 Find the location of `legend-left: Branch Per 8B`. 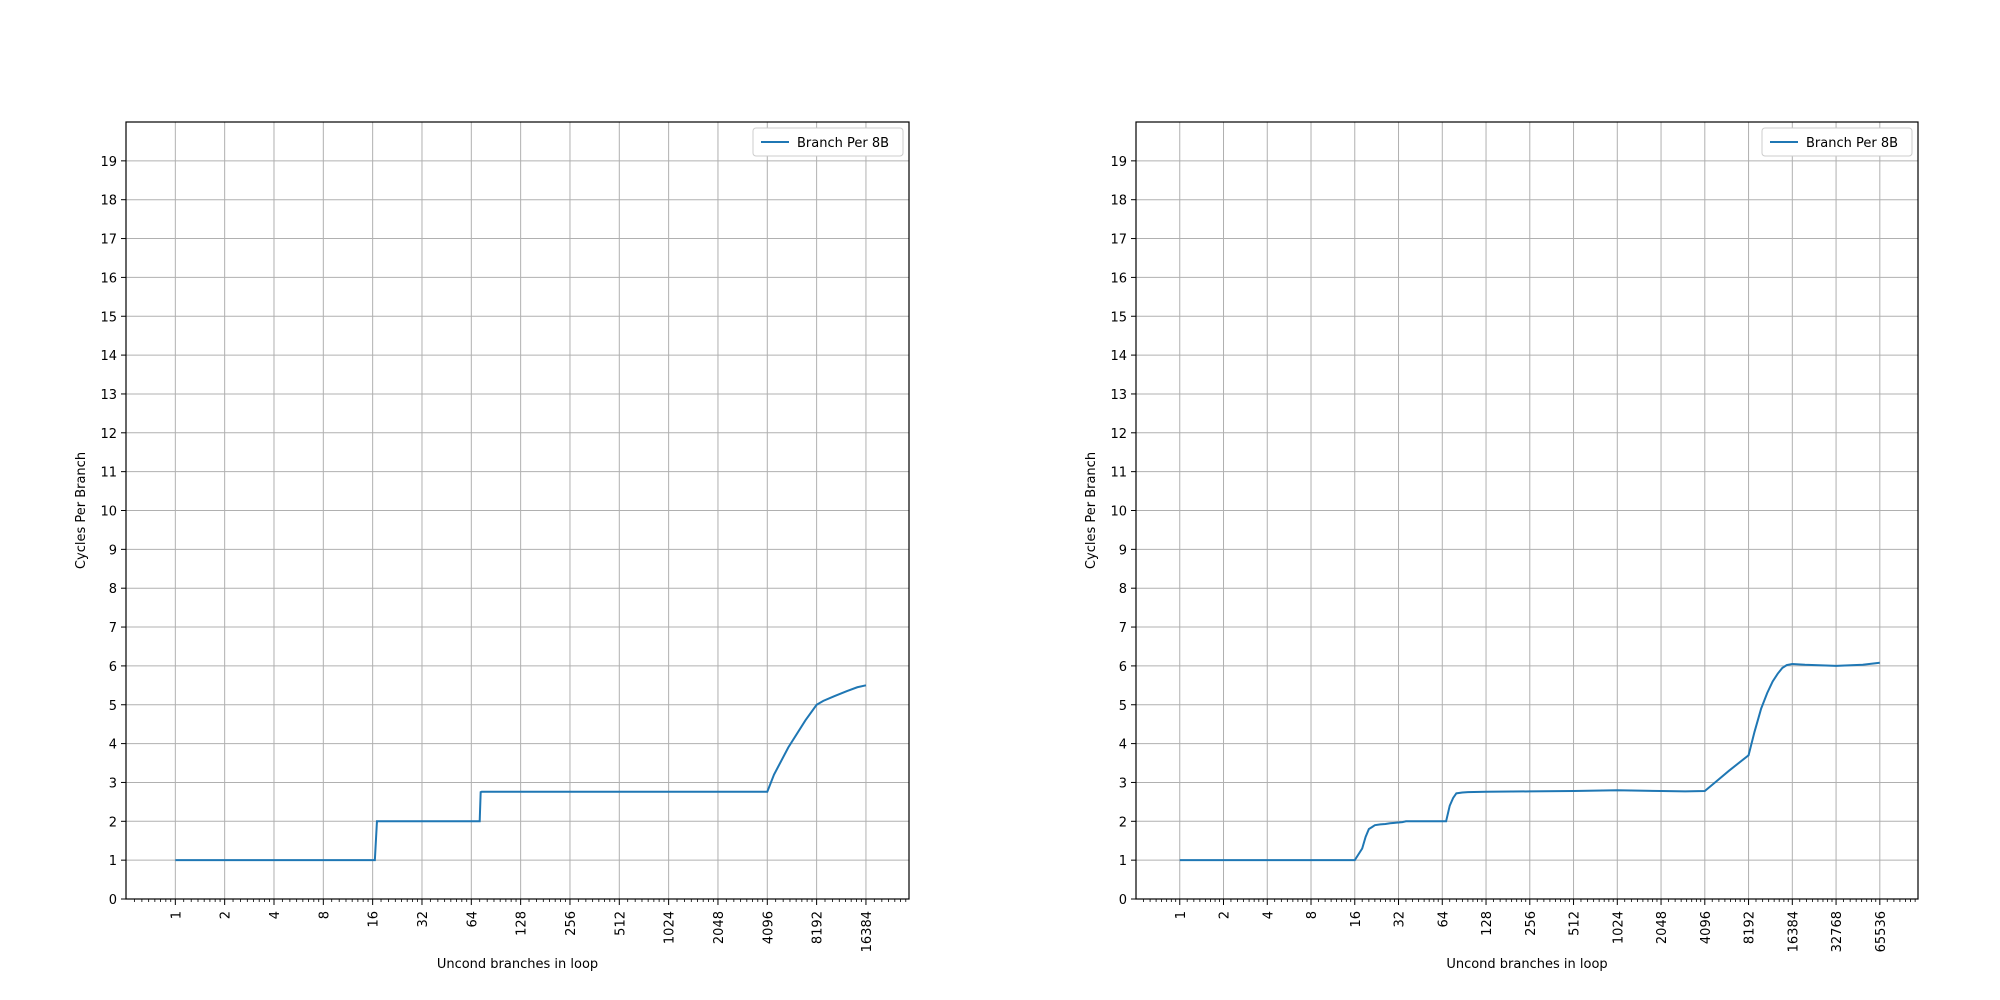

legend-left: Branch Per 8B is located at coordinates (828, 142).